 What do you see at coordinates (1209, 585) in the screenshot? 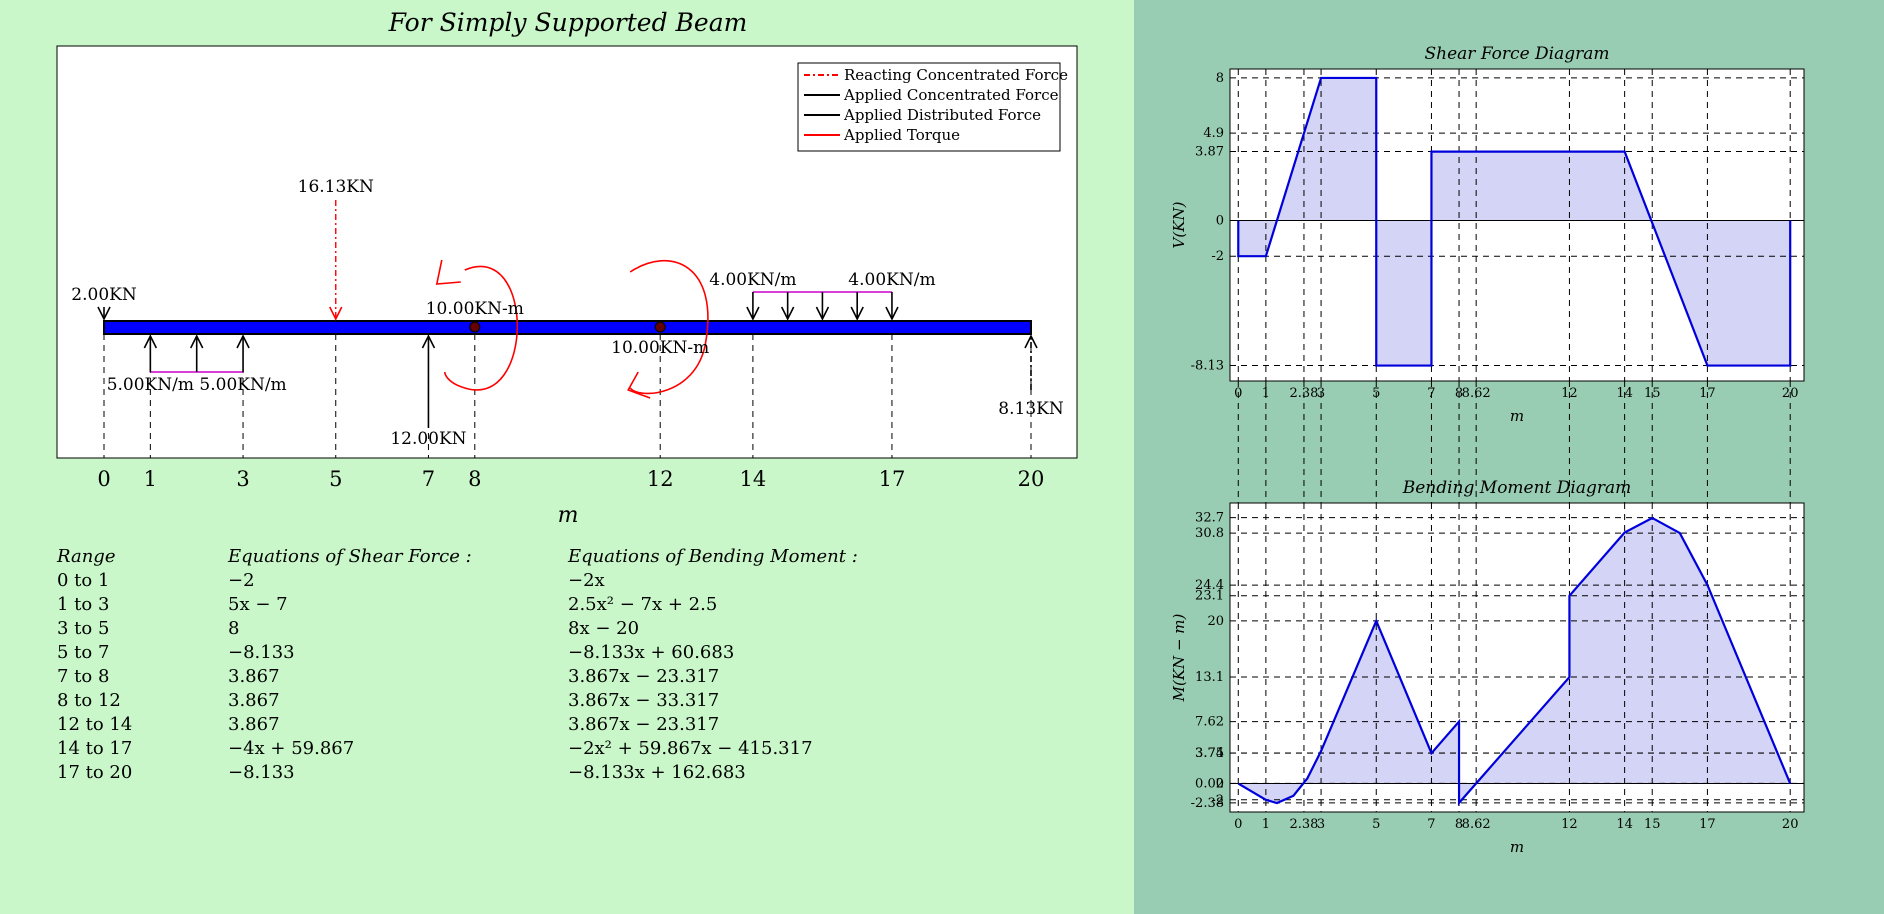
I see `bmd-ytick-label: 24.4` at bounding box center [1209, 585].